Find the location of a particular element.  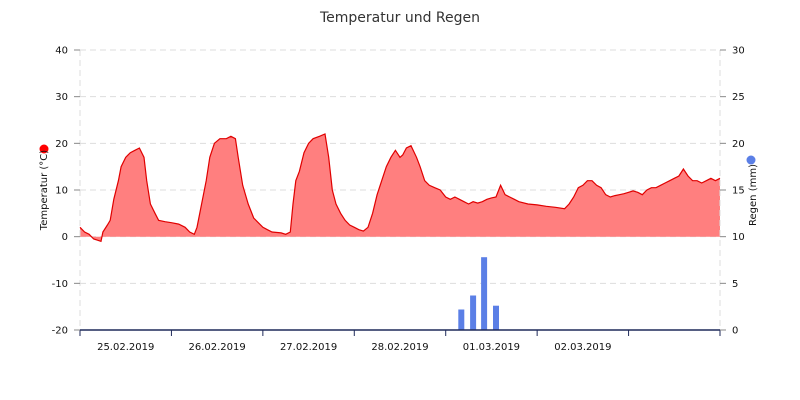

y-left-tick-label: 0 is located at coordinates (65, 237).